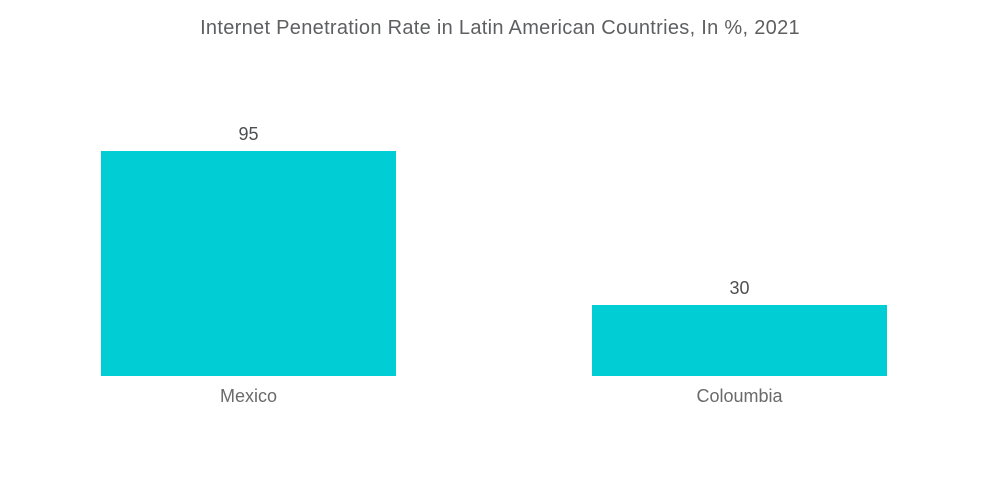  Describe the element at coordinates (739, 288) in the screenshot. I see `bar-value-label-coloumbia: 30` at that location.